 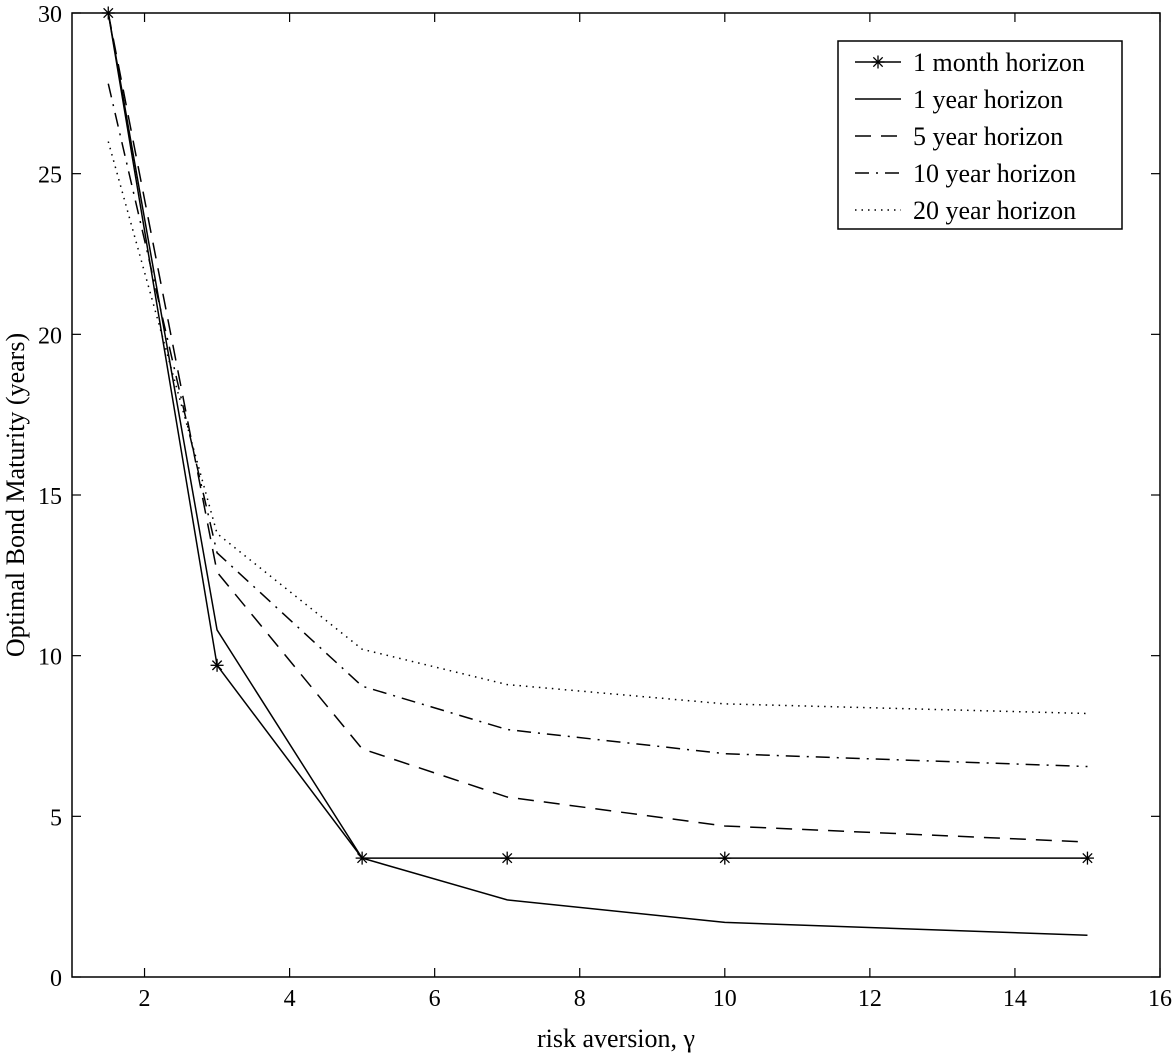 I want to click on x-tick-label: 6, so click(x=435, y=999).